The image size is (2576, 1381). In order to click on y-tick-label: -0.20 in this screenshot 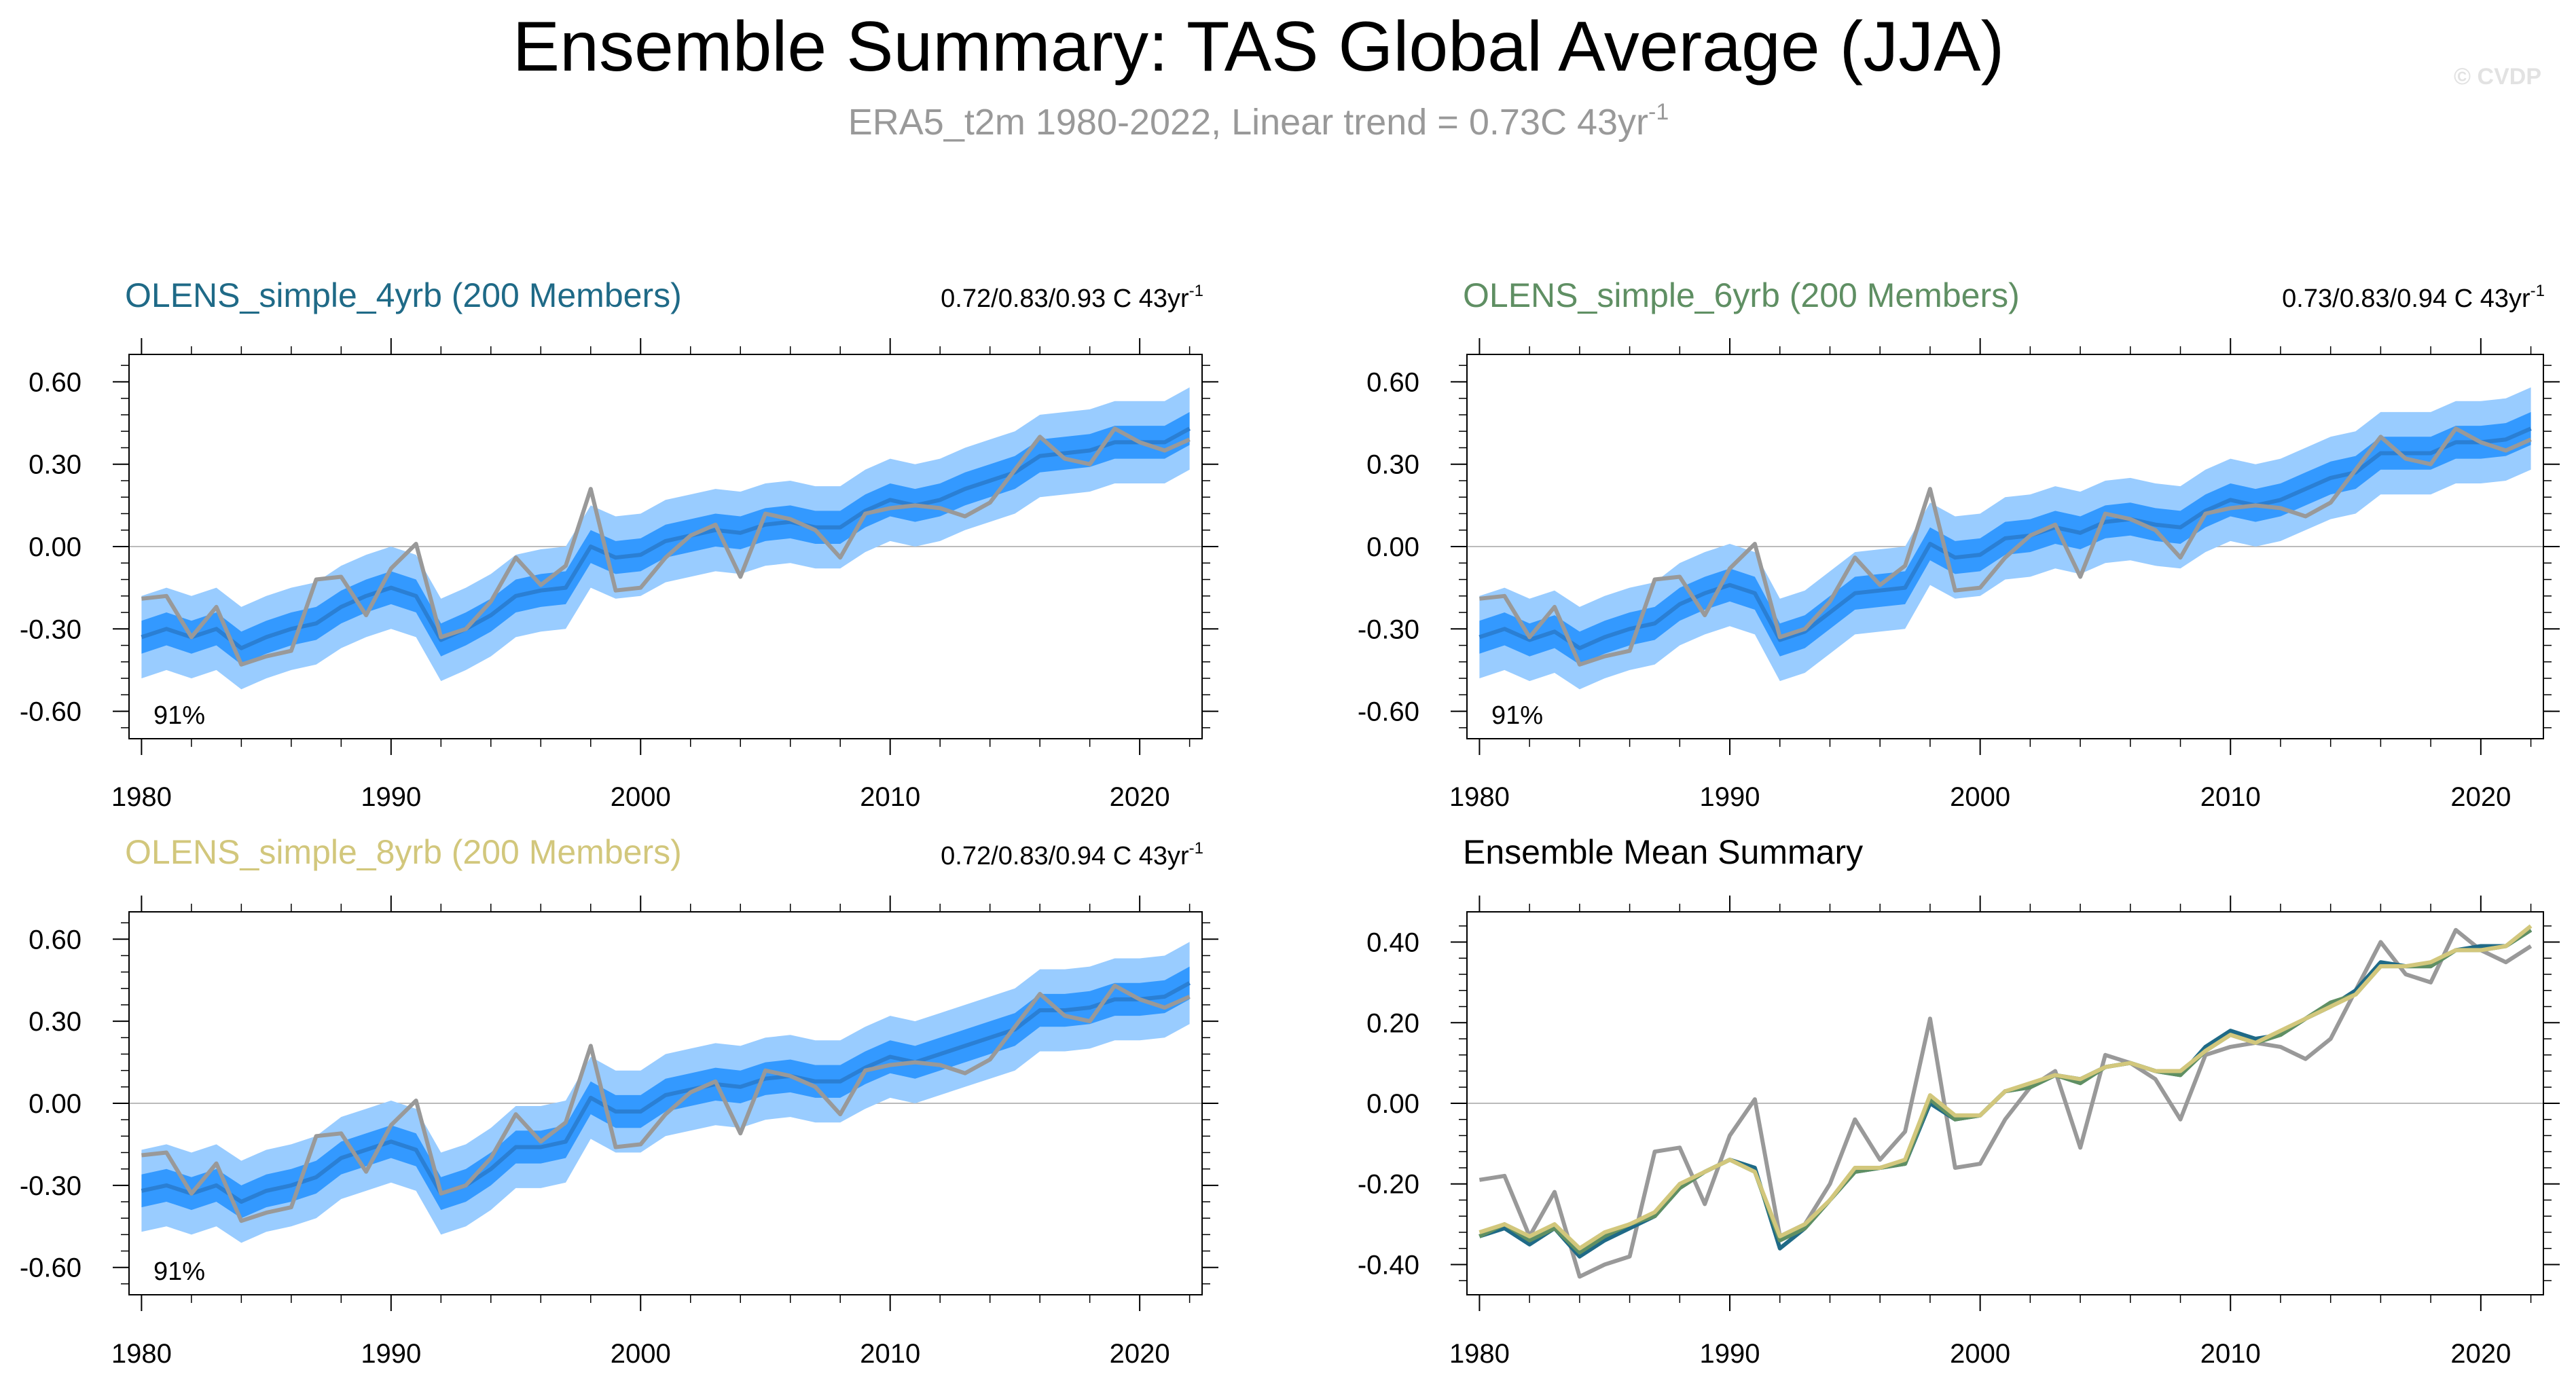, I will do `click(1388, 1185)`.